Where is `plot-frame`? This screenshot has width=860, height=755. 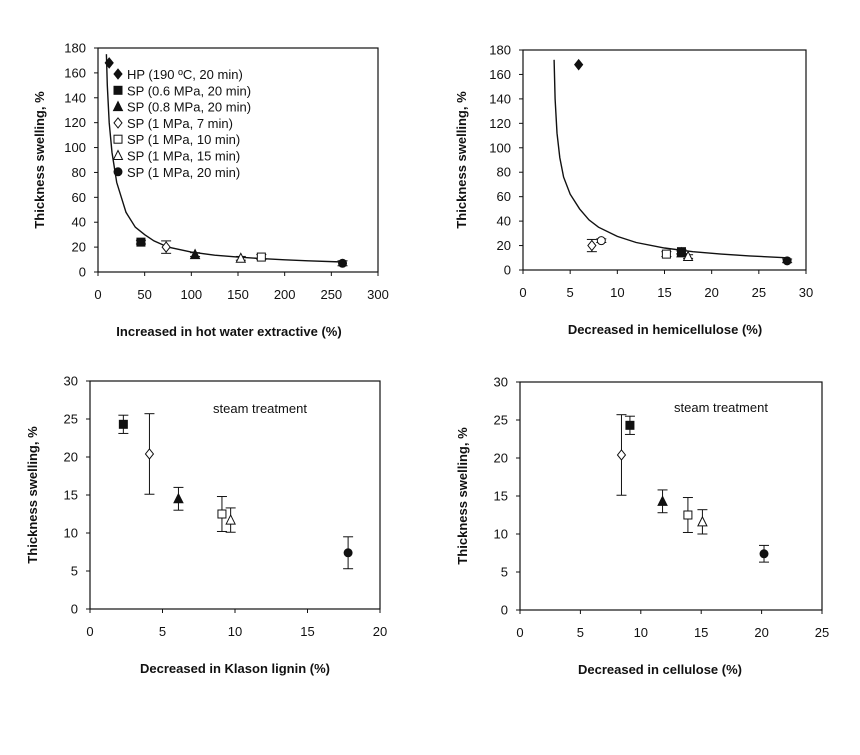
plot-frame is located at coordinates (664, 160).